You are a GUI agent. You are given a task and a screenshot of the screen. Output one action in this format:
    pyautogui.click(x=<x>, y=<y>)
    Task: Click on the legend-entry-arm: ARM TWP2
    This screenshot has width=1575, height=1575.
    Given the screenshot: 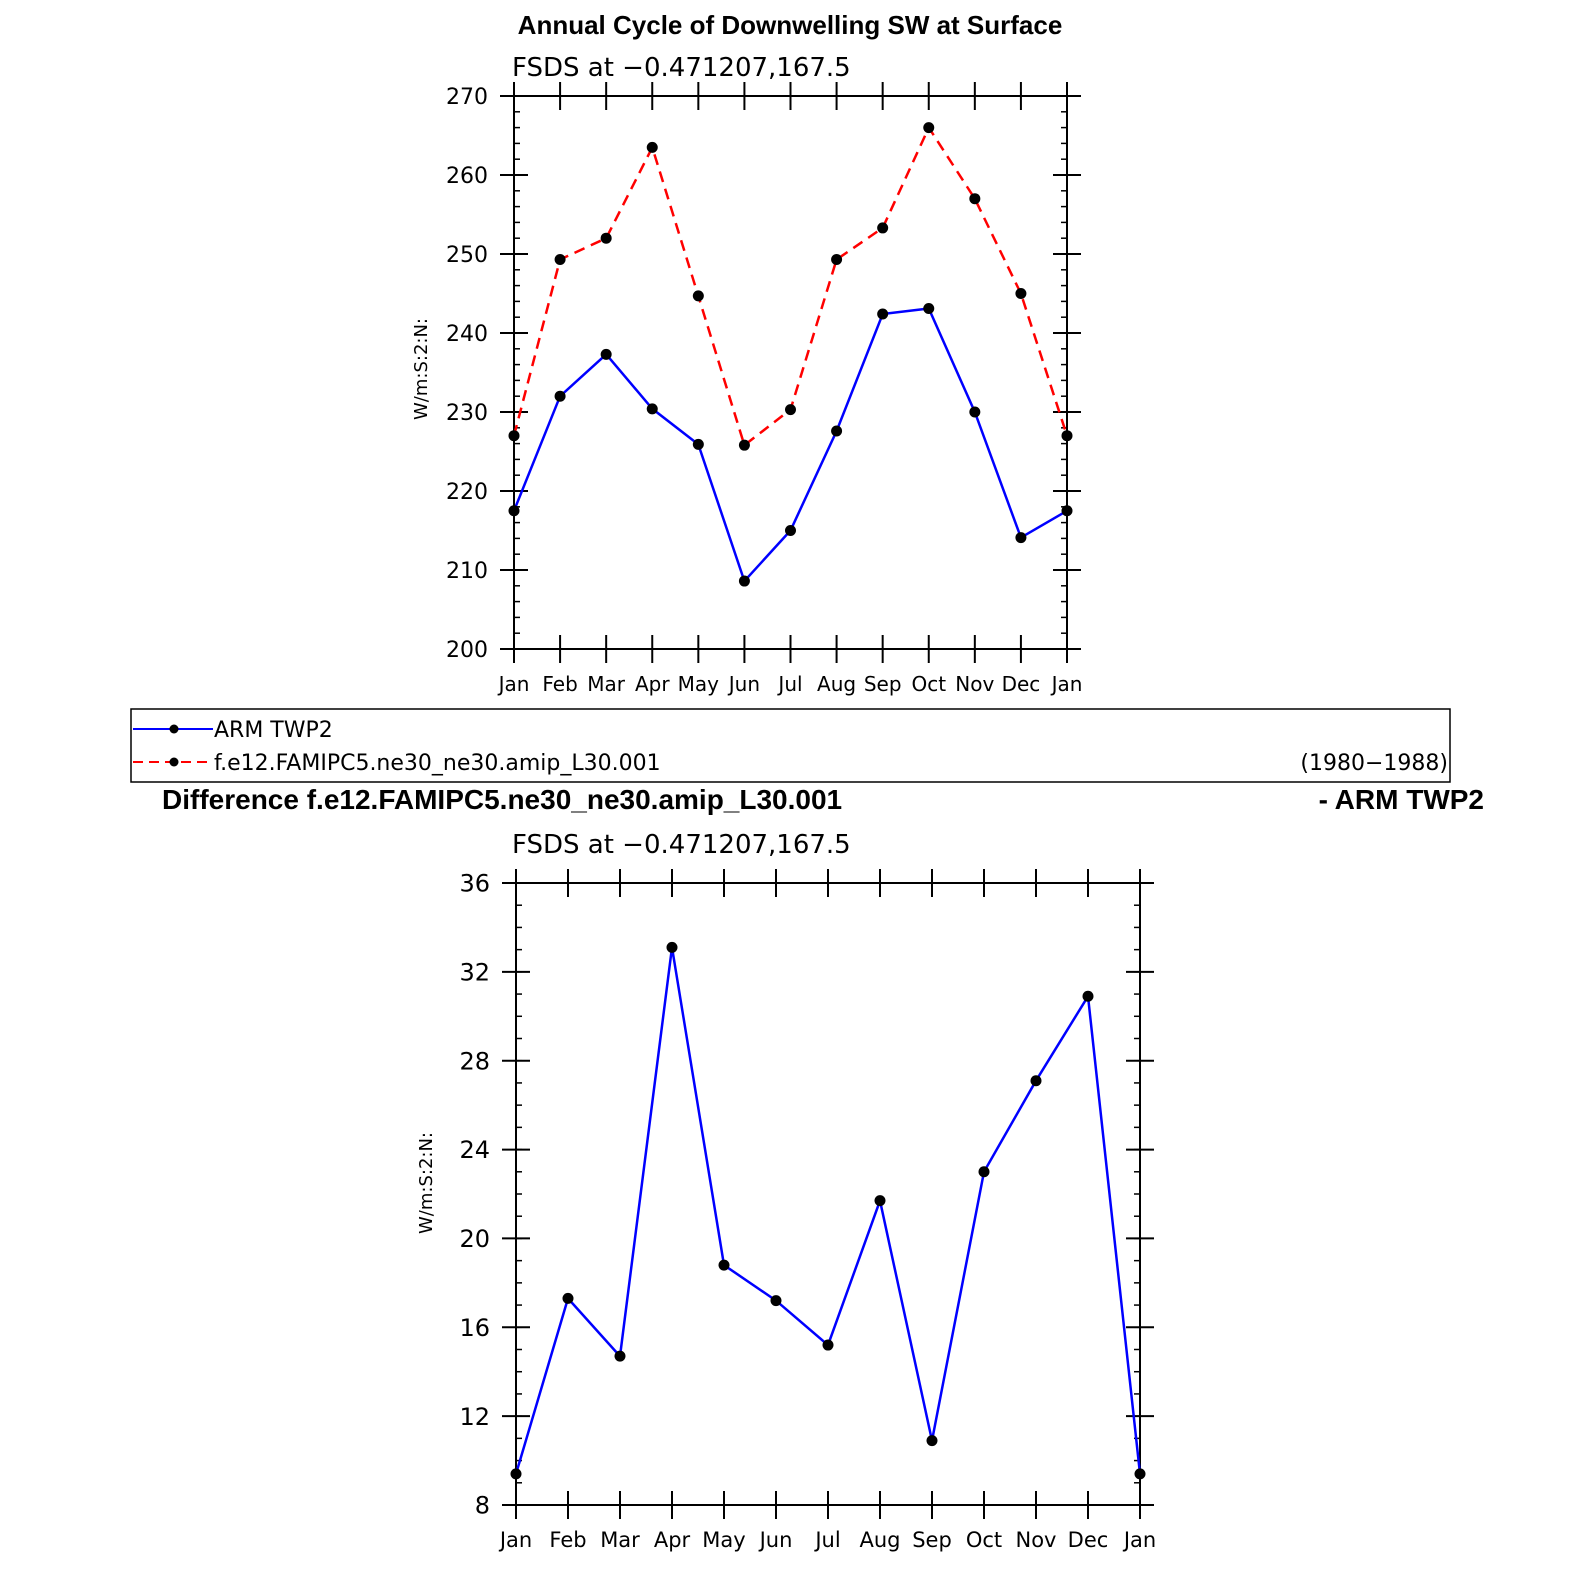 What is the action you would take?
    pyautogui.click(x=233, y=730)
    